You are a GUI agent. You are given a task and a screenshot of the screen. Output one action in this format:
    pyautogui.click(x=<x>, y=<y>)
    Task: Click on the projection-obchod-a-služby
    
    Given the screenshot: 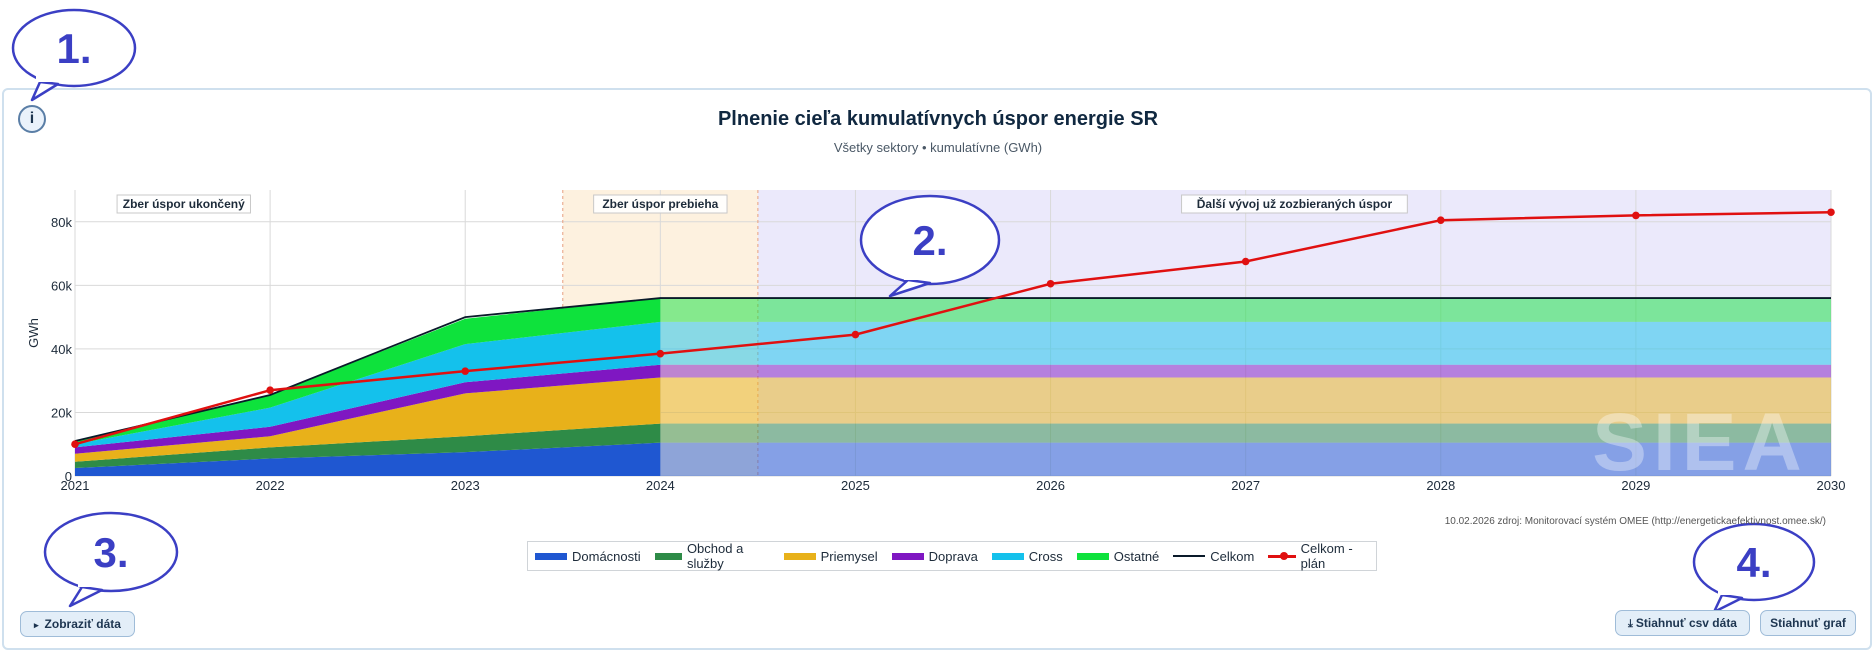 What is the action you would take?
    pyautogui.click(x=1246, y=433)
    